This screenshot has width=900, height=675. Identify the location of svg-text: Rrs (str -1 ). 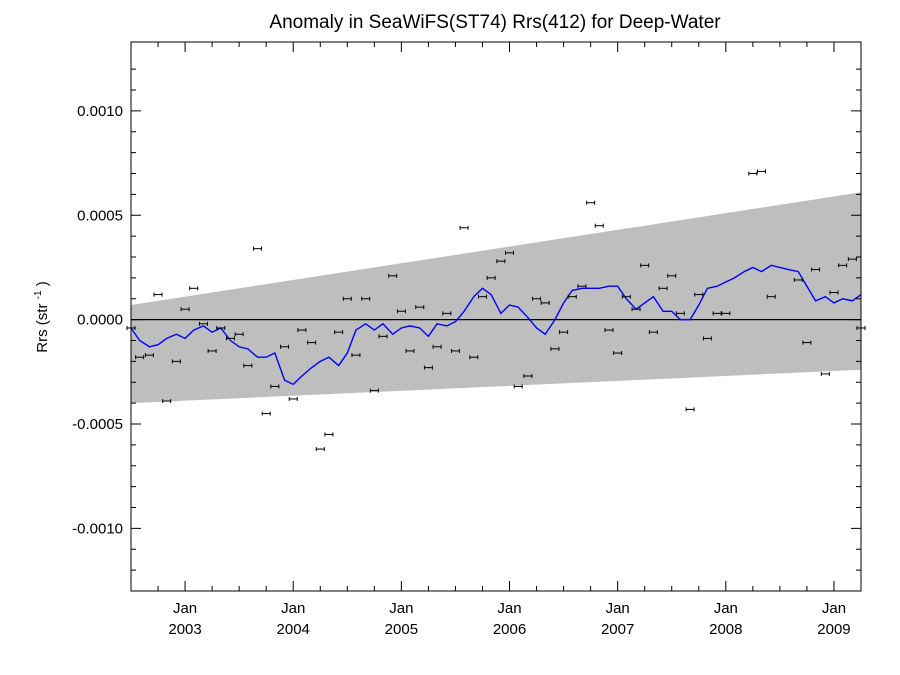
(39, 316).